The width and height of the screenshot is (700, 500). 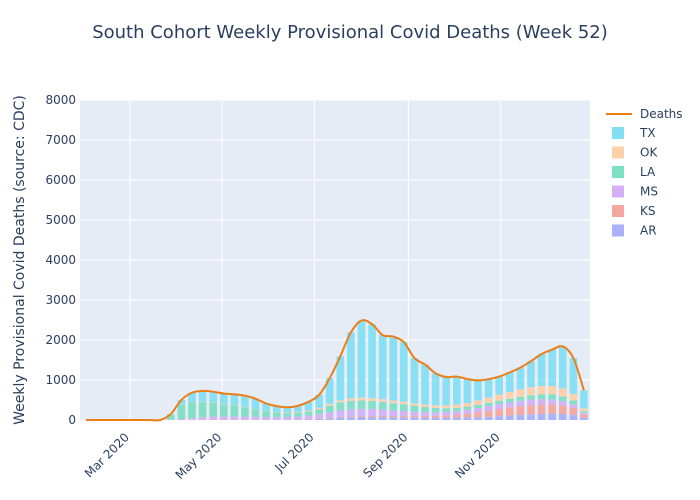 What do you see at coordinates (661, 114) in the screenshot?
I see `legend-label-deaths: Deaths` at bounding box center [661, 114].